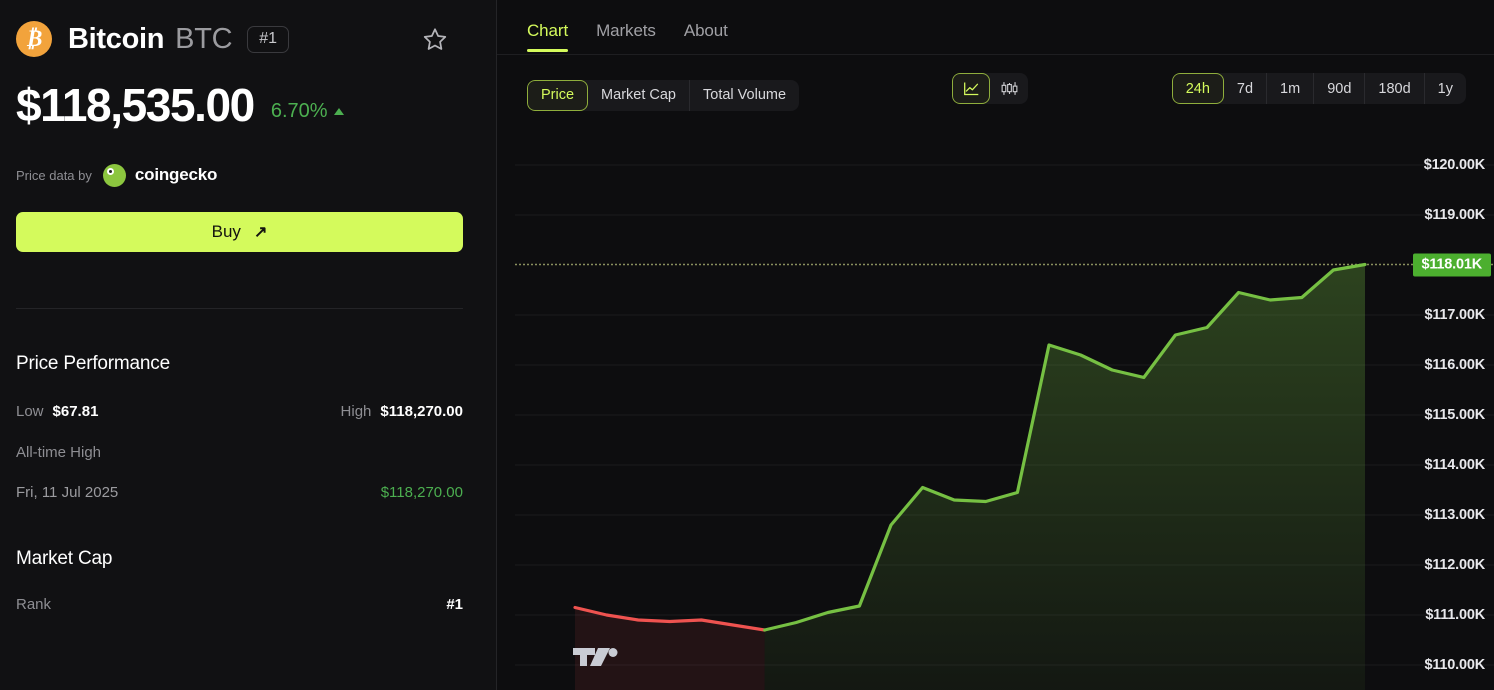 The width and height of the screenshot is (1494, 690). I want to click on chart-type-toggle-group, so click(990, 88).